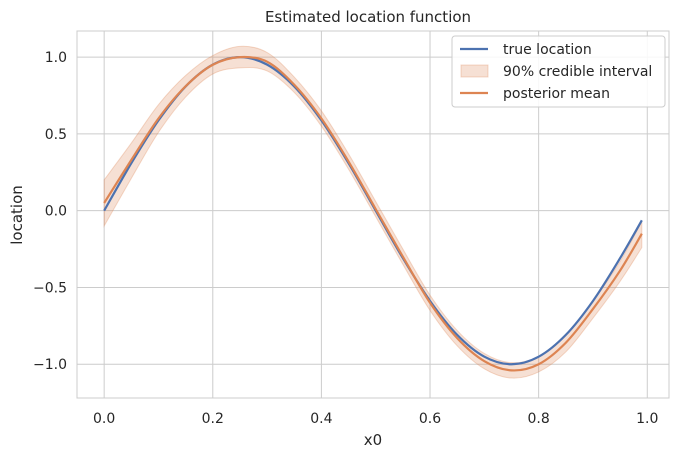 The image size is (683, 456). What do you see at coordinates (368, 17) in the screenshot?
I see `chart-title: Estimated location function` at bounding box center [368, 17].